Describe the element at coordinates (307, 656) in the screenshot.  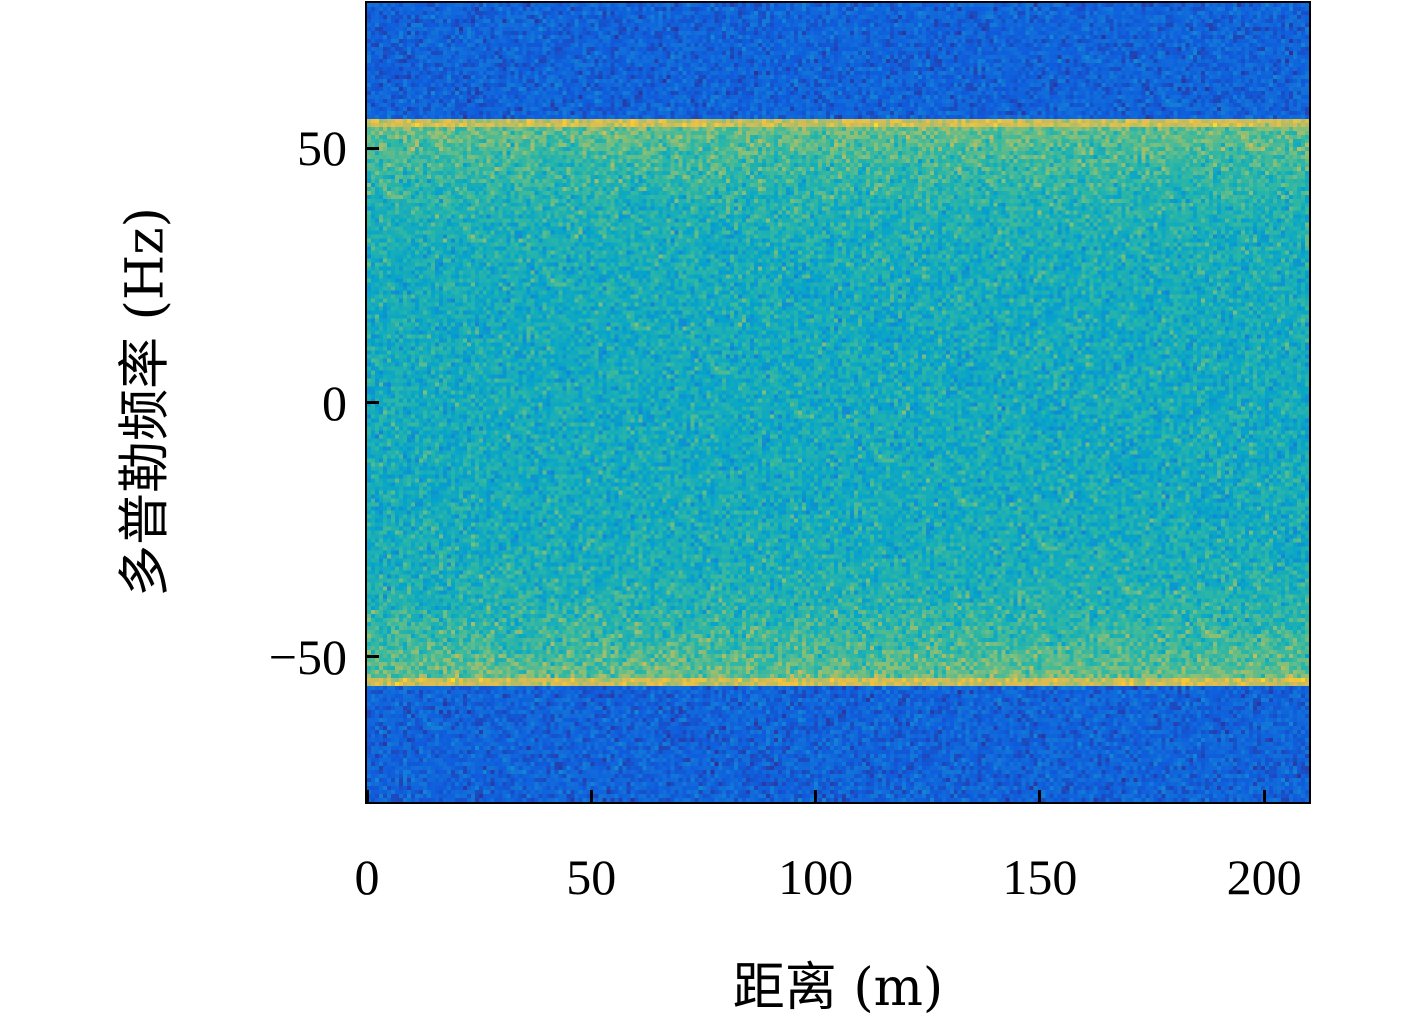
I see `y-tick-label: −50` at that location.